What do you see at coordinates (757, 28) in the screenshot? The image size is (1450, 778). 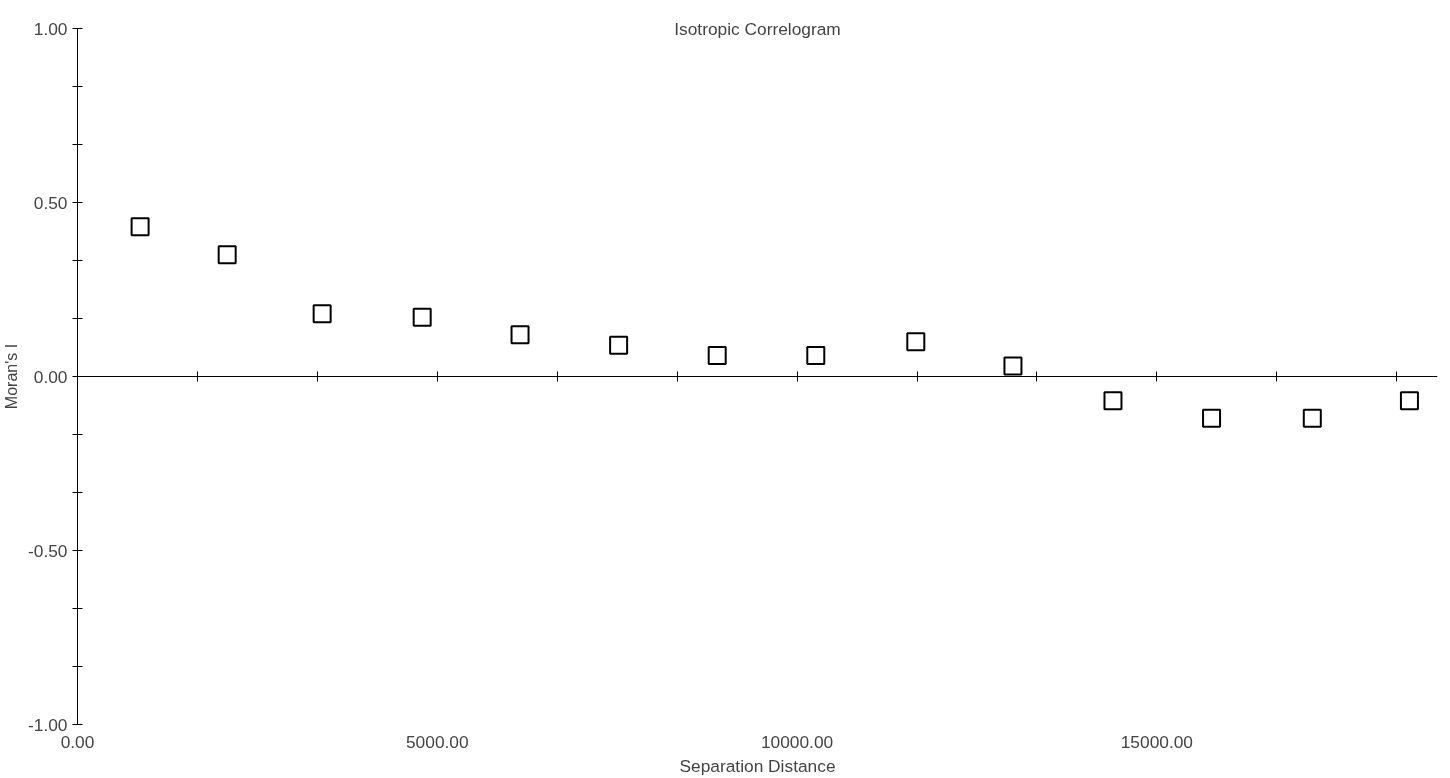 I see `chart-title: Isotropic Correlogram` at bounding box center [757, 28].